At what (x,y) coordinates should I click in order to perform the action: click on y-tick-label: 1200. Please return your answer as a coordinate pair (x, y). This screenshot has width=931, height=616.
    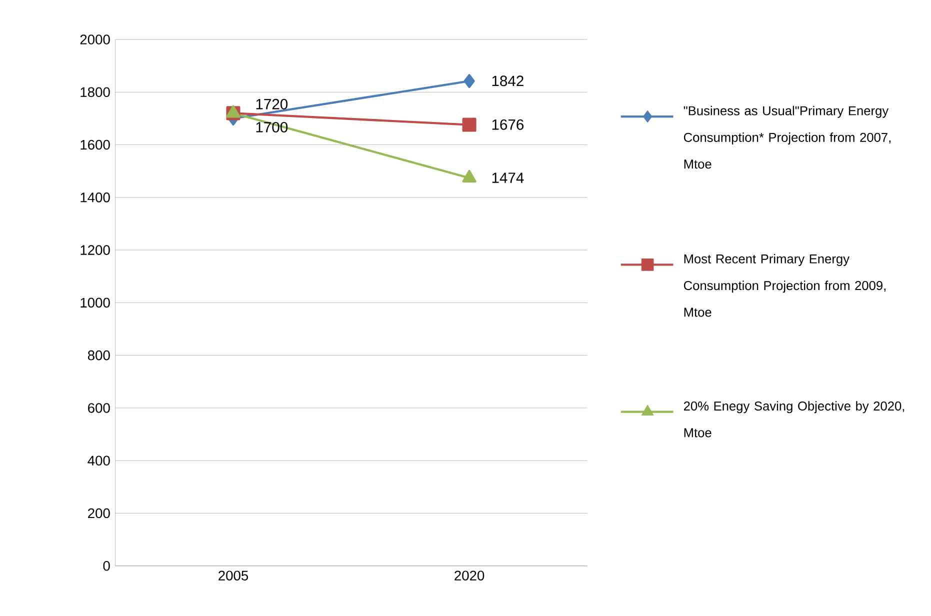
    Looking at the image, I should click on (95, 250).